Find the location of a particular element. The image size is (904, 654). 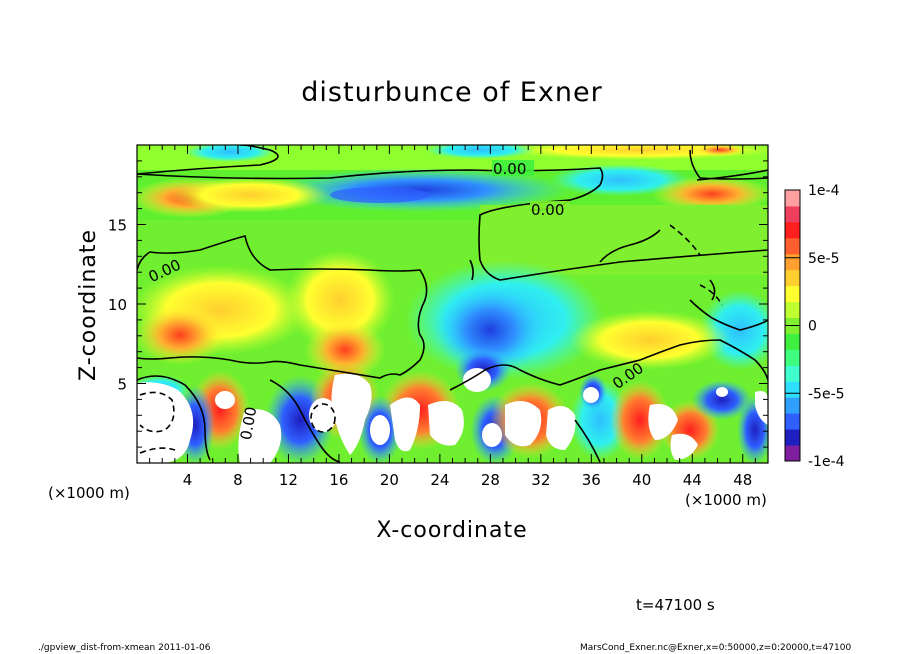

y-tick-label: 5 is located at coordinates (122, 385).